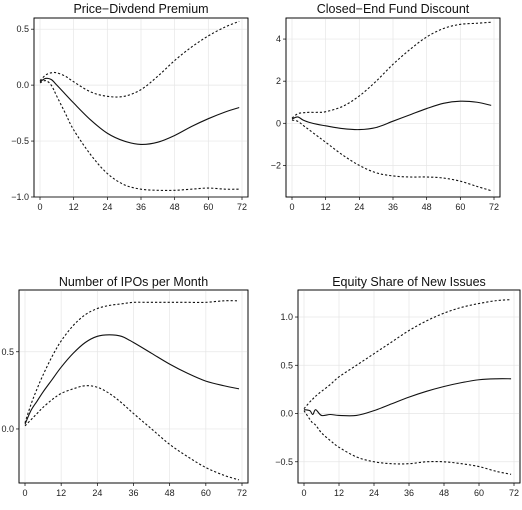 Image resolution: width=522 pixels, height=510 pixels. I want to click on y-tick-label: 4, so click(278, 39).